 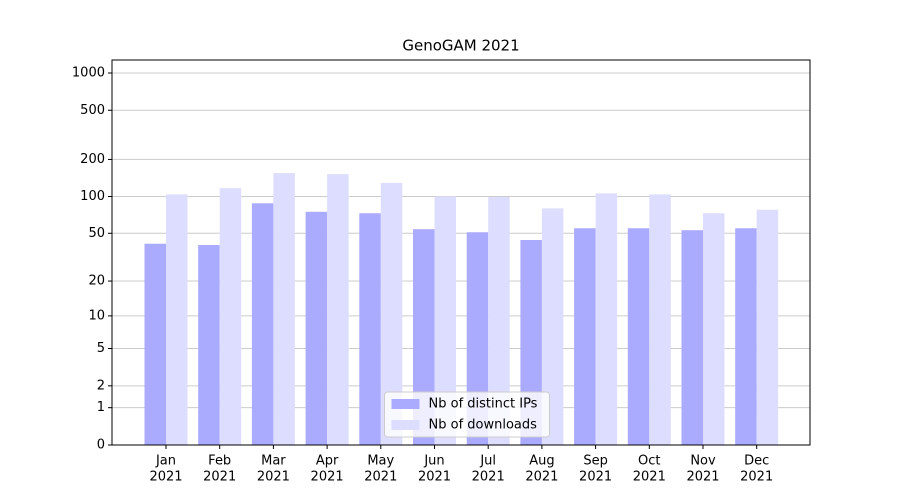 I want to click on y-tick-label: 2, so click(x=101, y=385).